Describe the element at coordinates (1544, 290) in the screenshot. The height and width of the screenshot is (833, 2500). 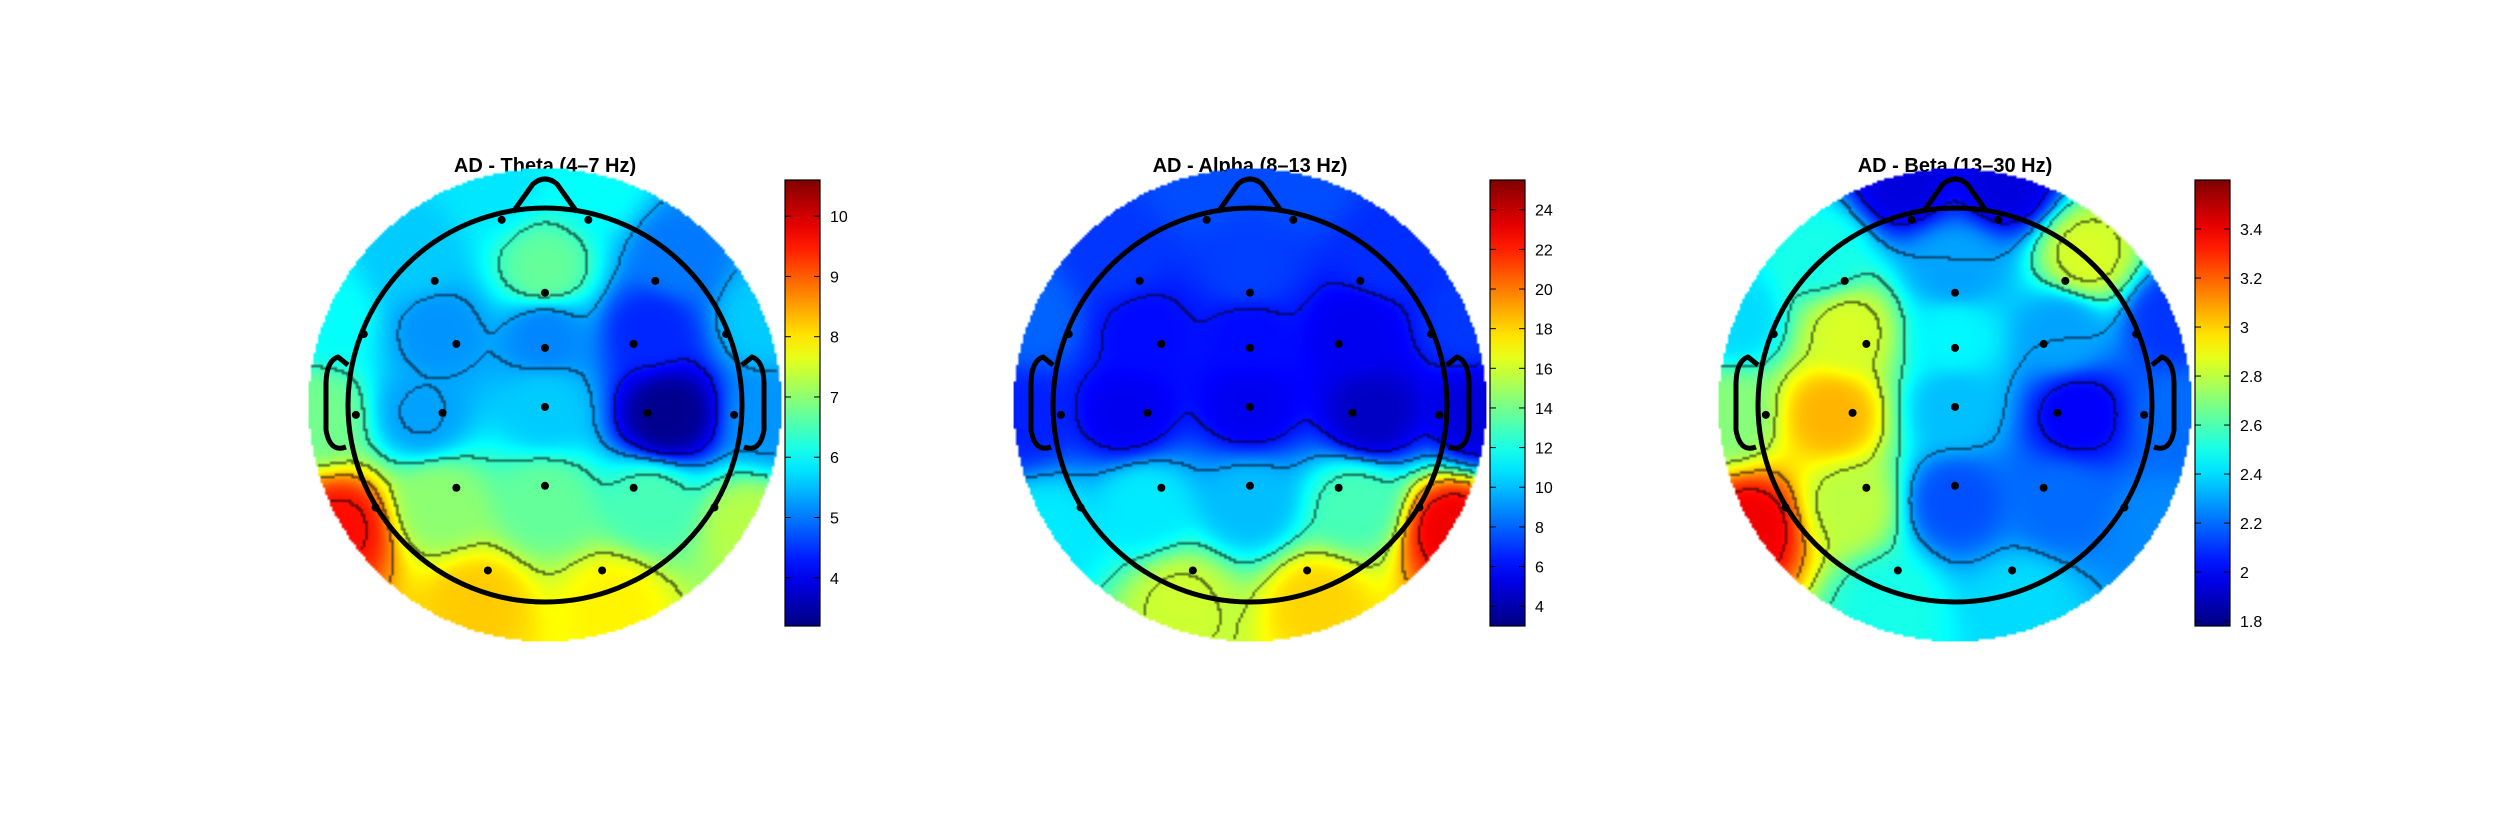
I see `colorbar-tick-label: 20` at that location.